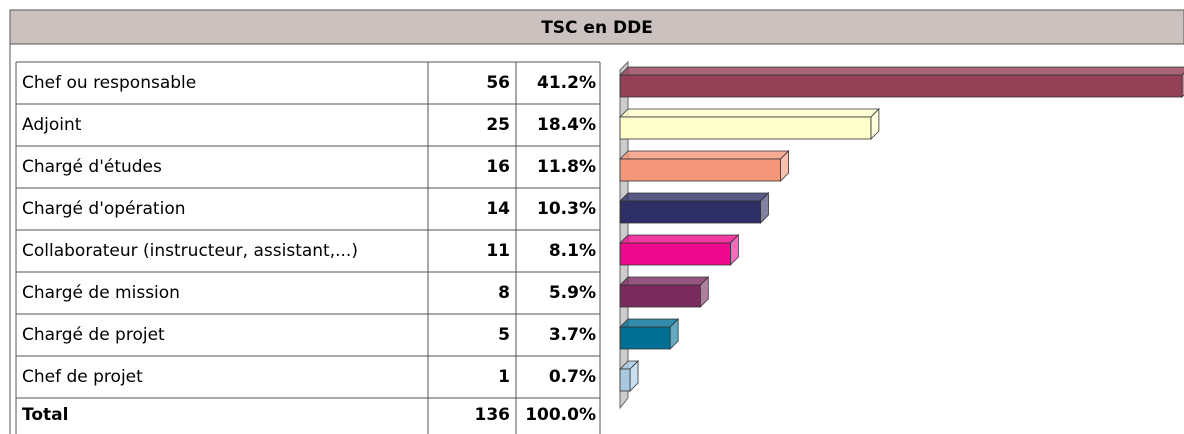 The width and height of the screenshot is (1184, 434). Describe the element at coordinates (566, 83) in the screenshot. I see `percentage: 41.2%` at that location.